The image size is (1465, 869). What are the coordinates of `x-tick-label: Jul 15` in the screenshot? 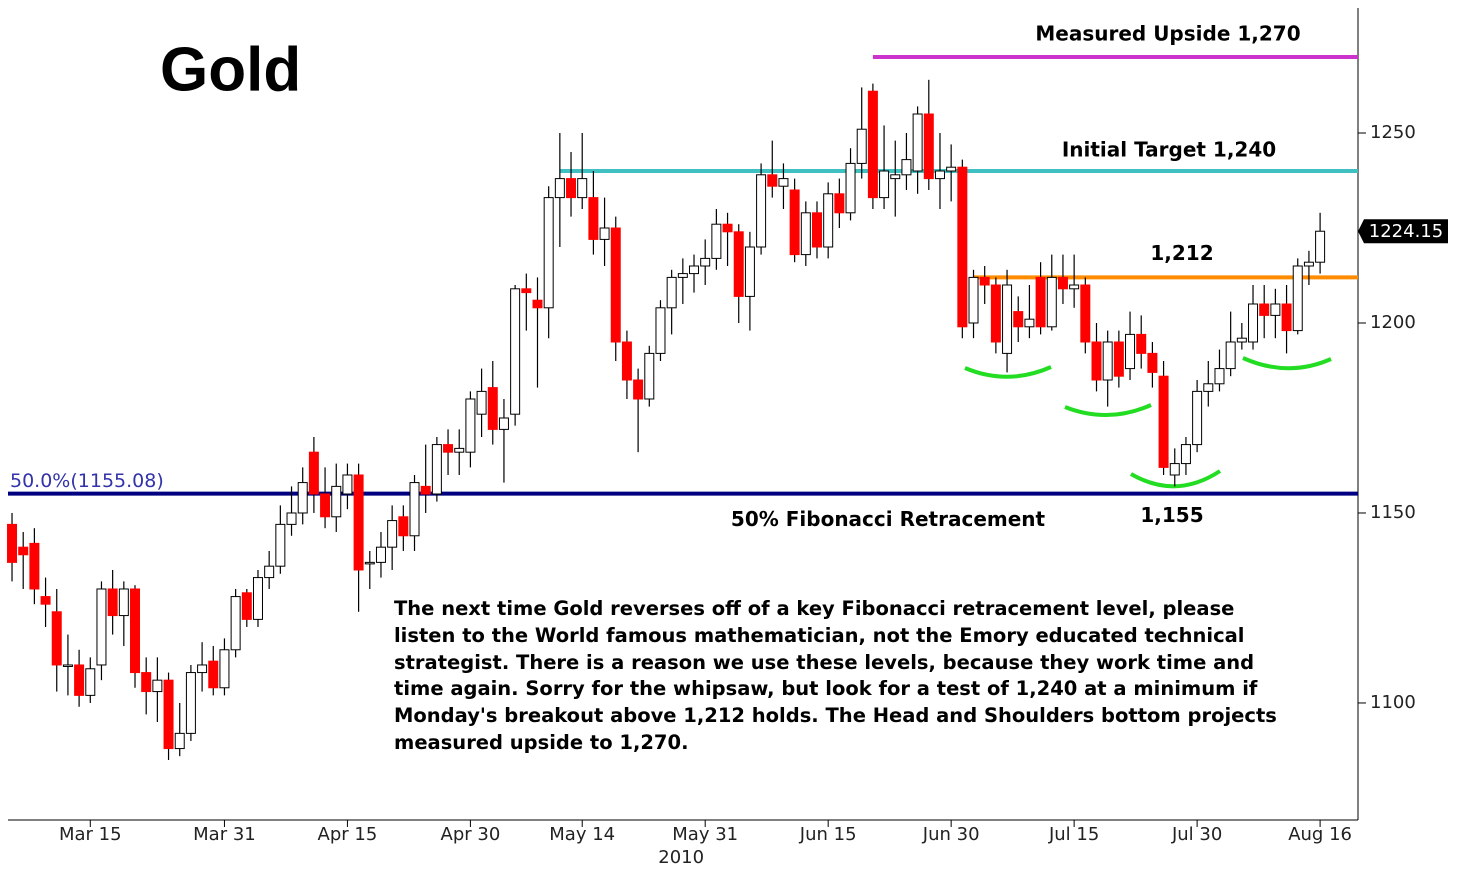 It's located at (1073, 834).